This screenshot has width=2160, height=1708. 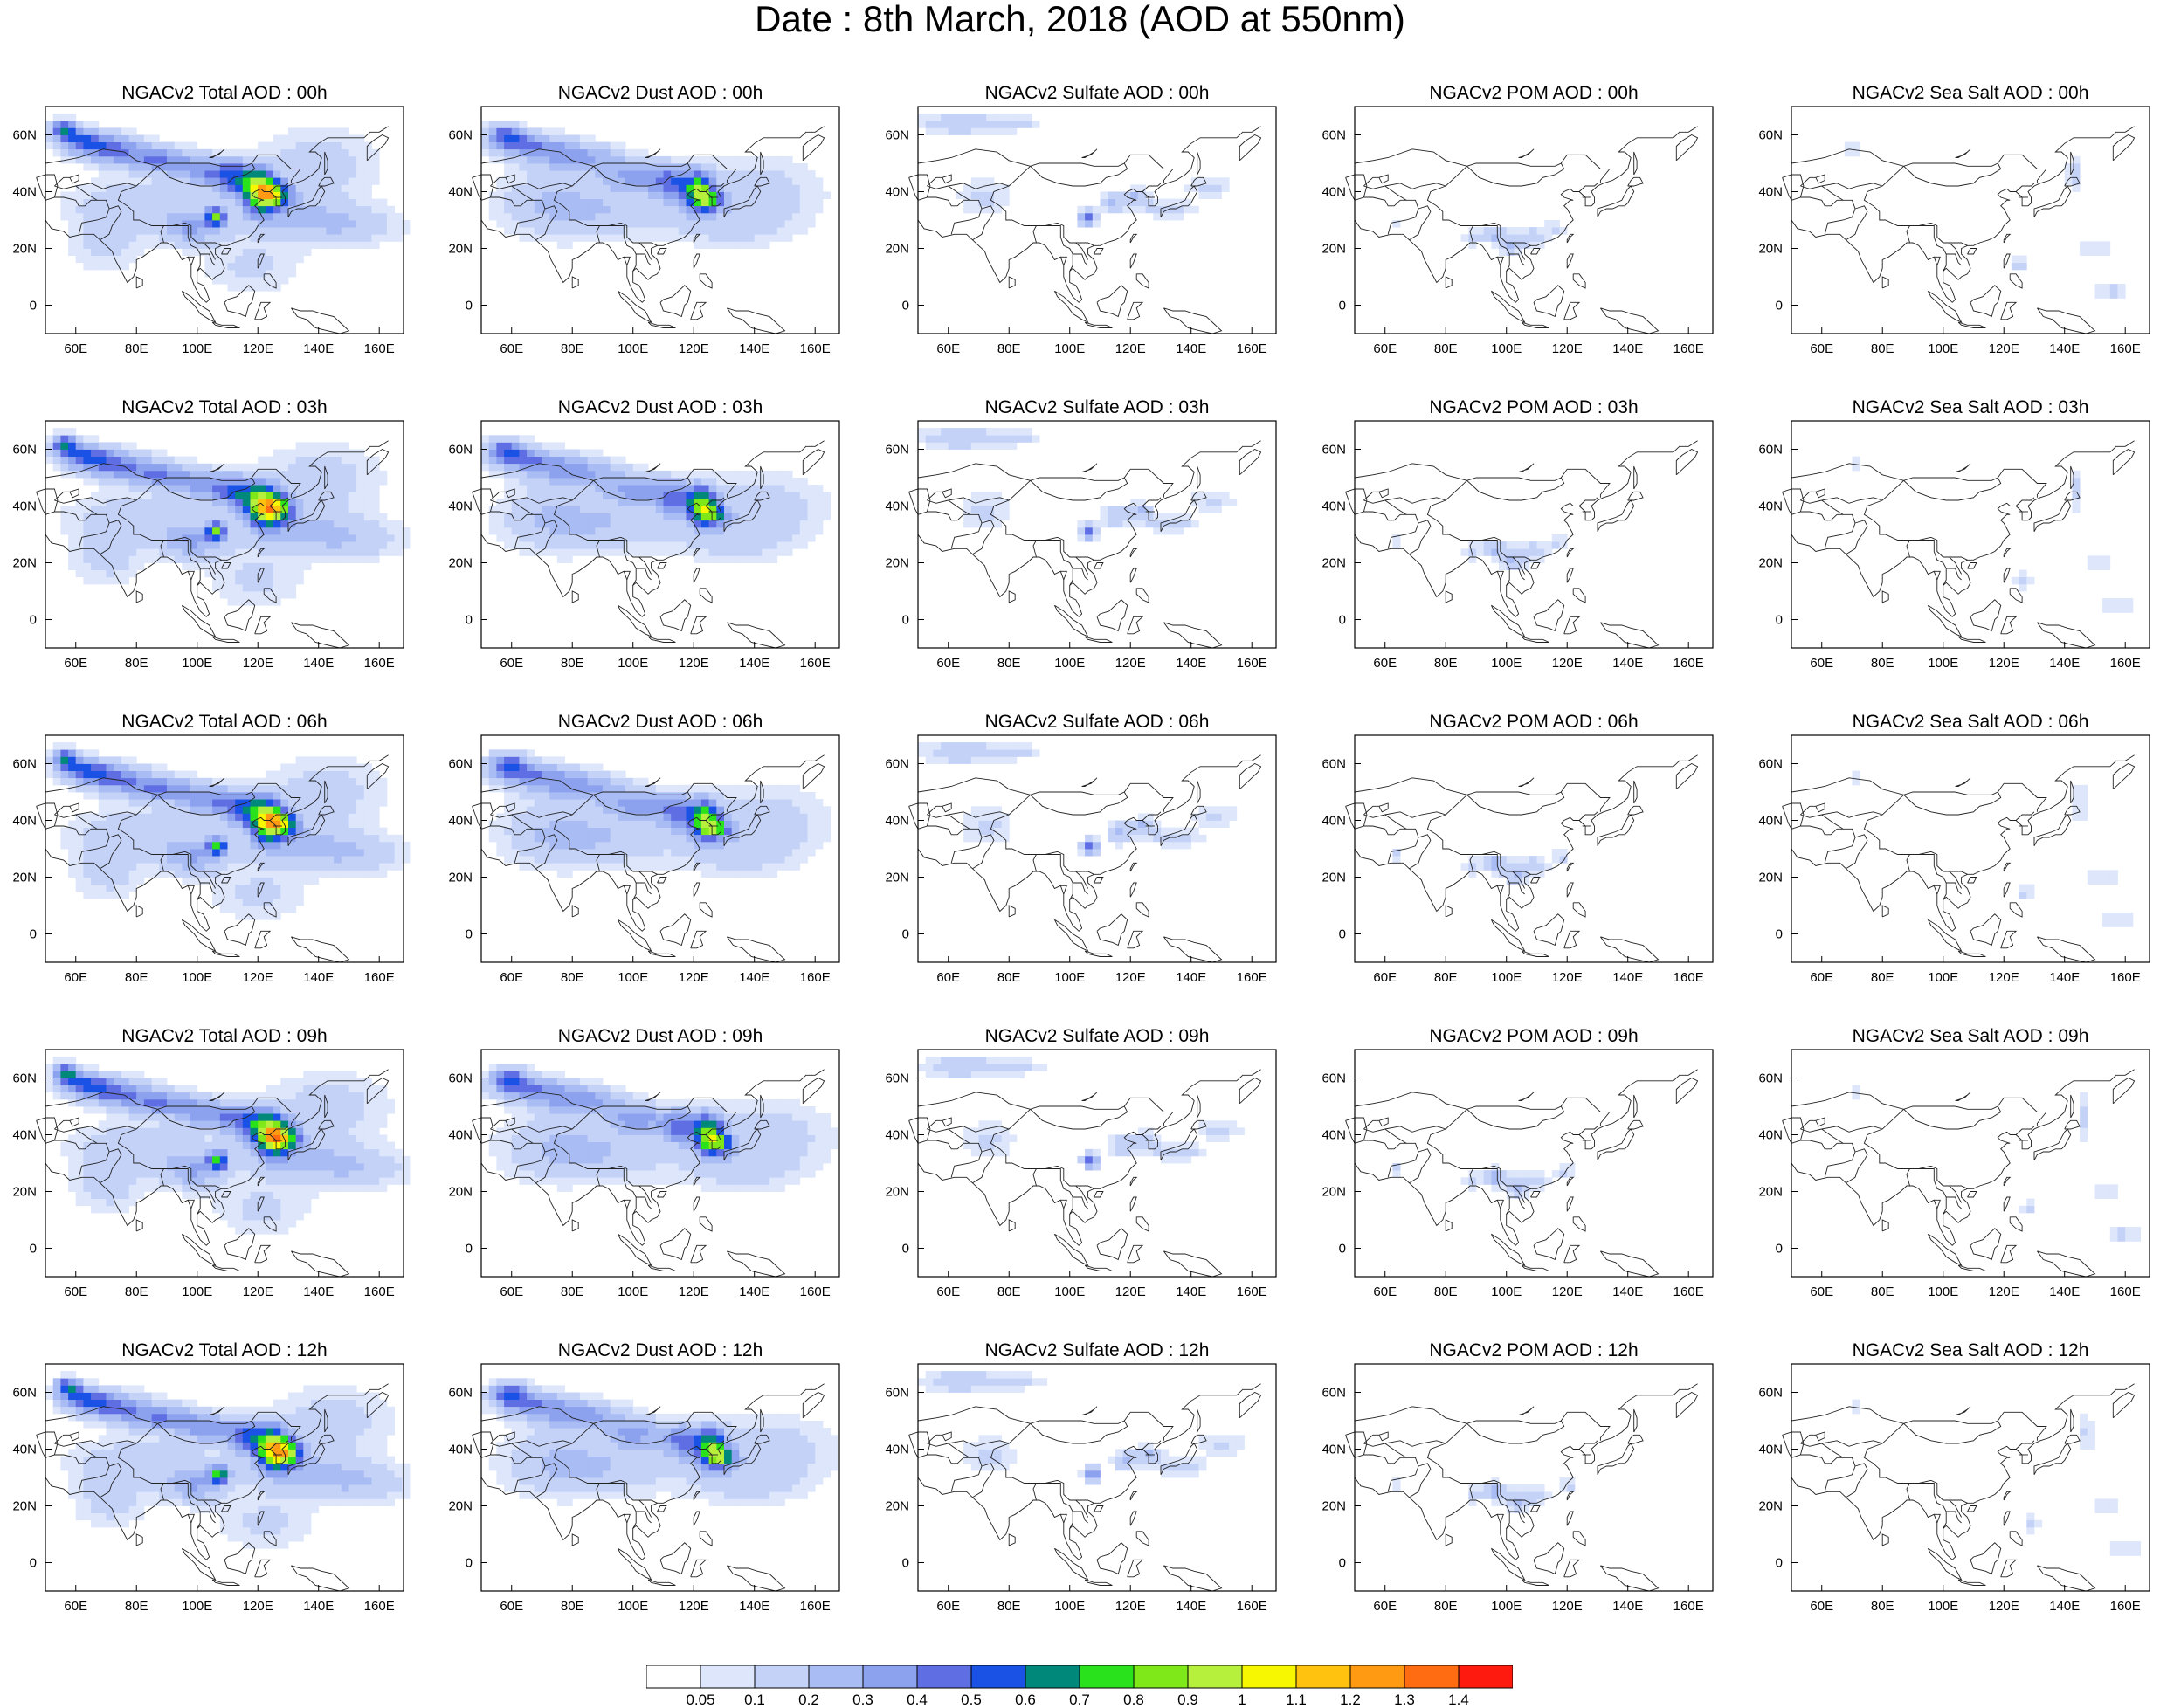 I want to click on panel-title: NGACv2 Total AOD : 06h, so click(x=224, y=722).